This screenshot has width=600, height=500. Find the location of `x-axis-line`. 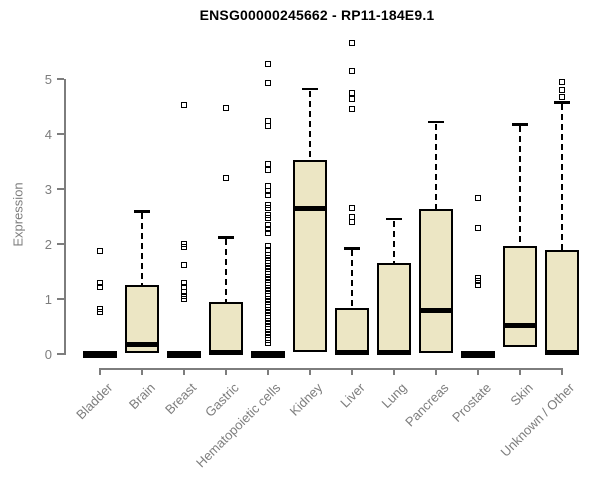

x-axis-line is located at coordinates (331, 369).